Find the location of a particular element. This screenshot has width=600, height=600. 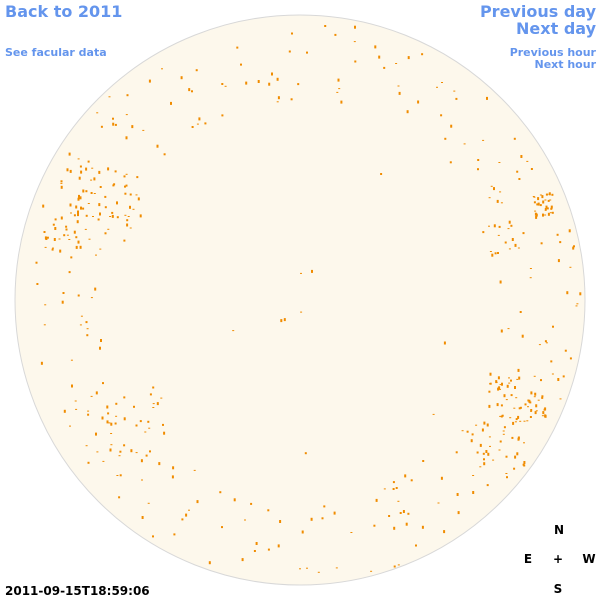

back-link: Back to 2011 is located at coordinates (63, 11).